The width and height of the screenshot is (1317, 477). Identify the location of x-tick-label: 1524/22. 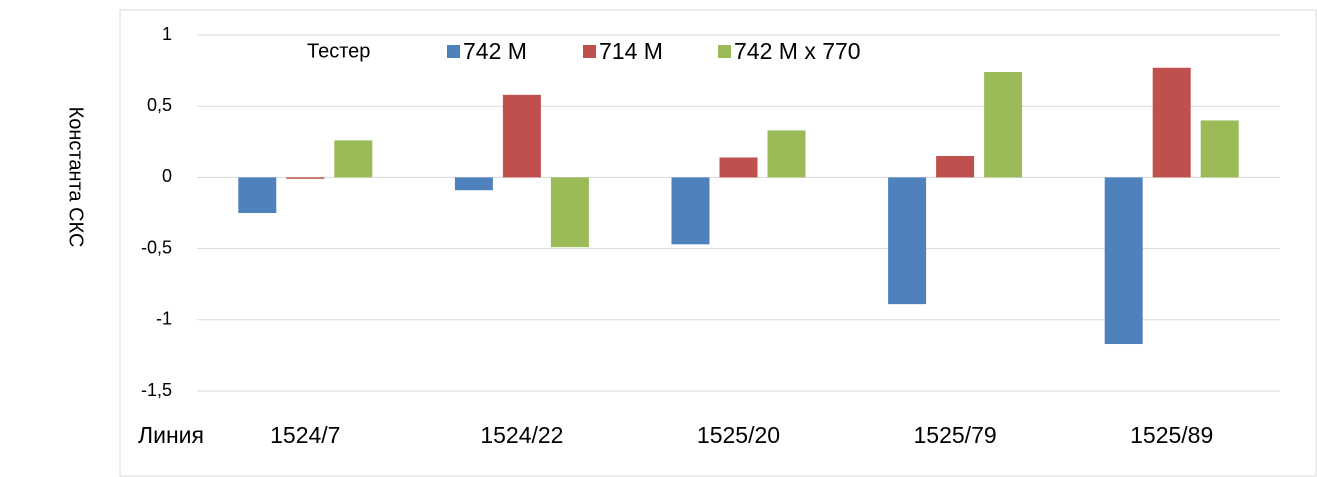
(521, 435).